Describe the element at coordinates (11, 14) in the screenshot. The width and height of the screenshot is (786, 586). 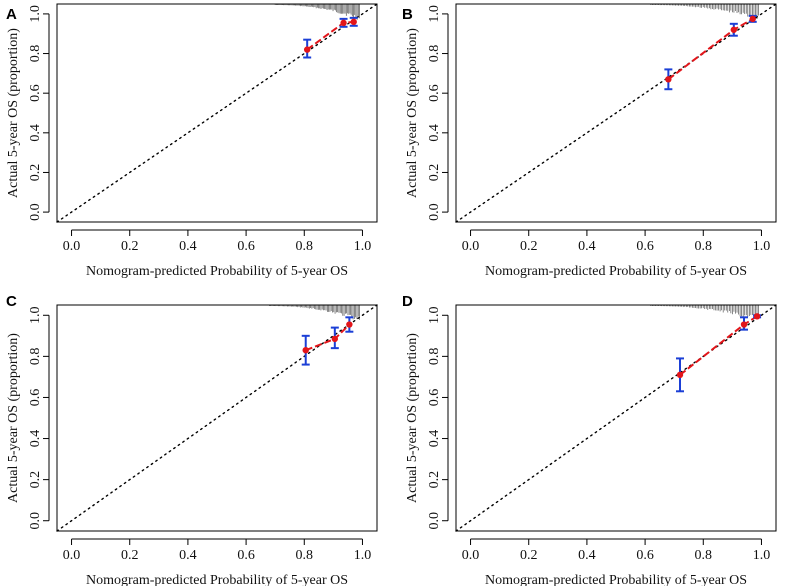
I see `panel-letter: A` at that location.